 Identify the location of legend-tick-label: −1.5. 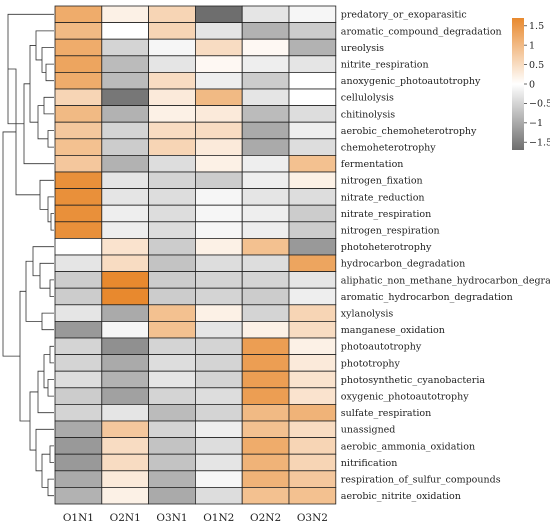
(539, 143).